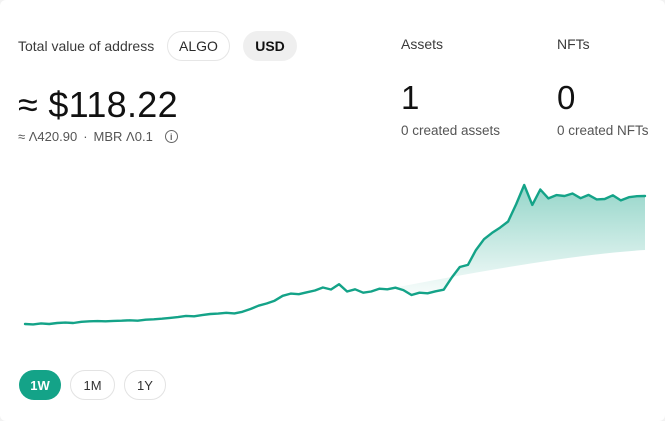  Describe the element at coordinates (48, 136) in the screenshot. I see `algo-amount: ≈ Ʌ420.90` at that location.